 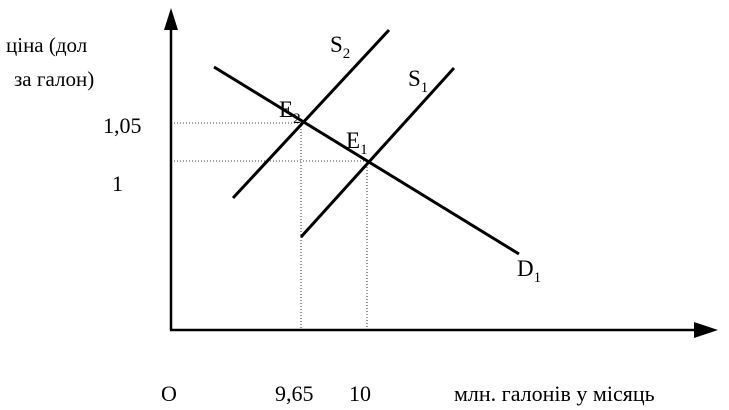 What do you see at coordinates (347, 54) in the screenshot?
I see `label-s2-sub: 2` at bounding box center [347, 54].